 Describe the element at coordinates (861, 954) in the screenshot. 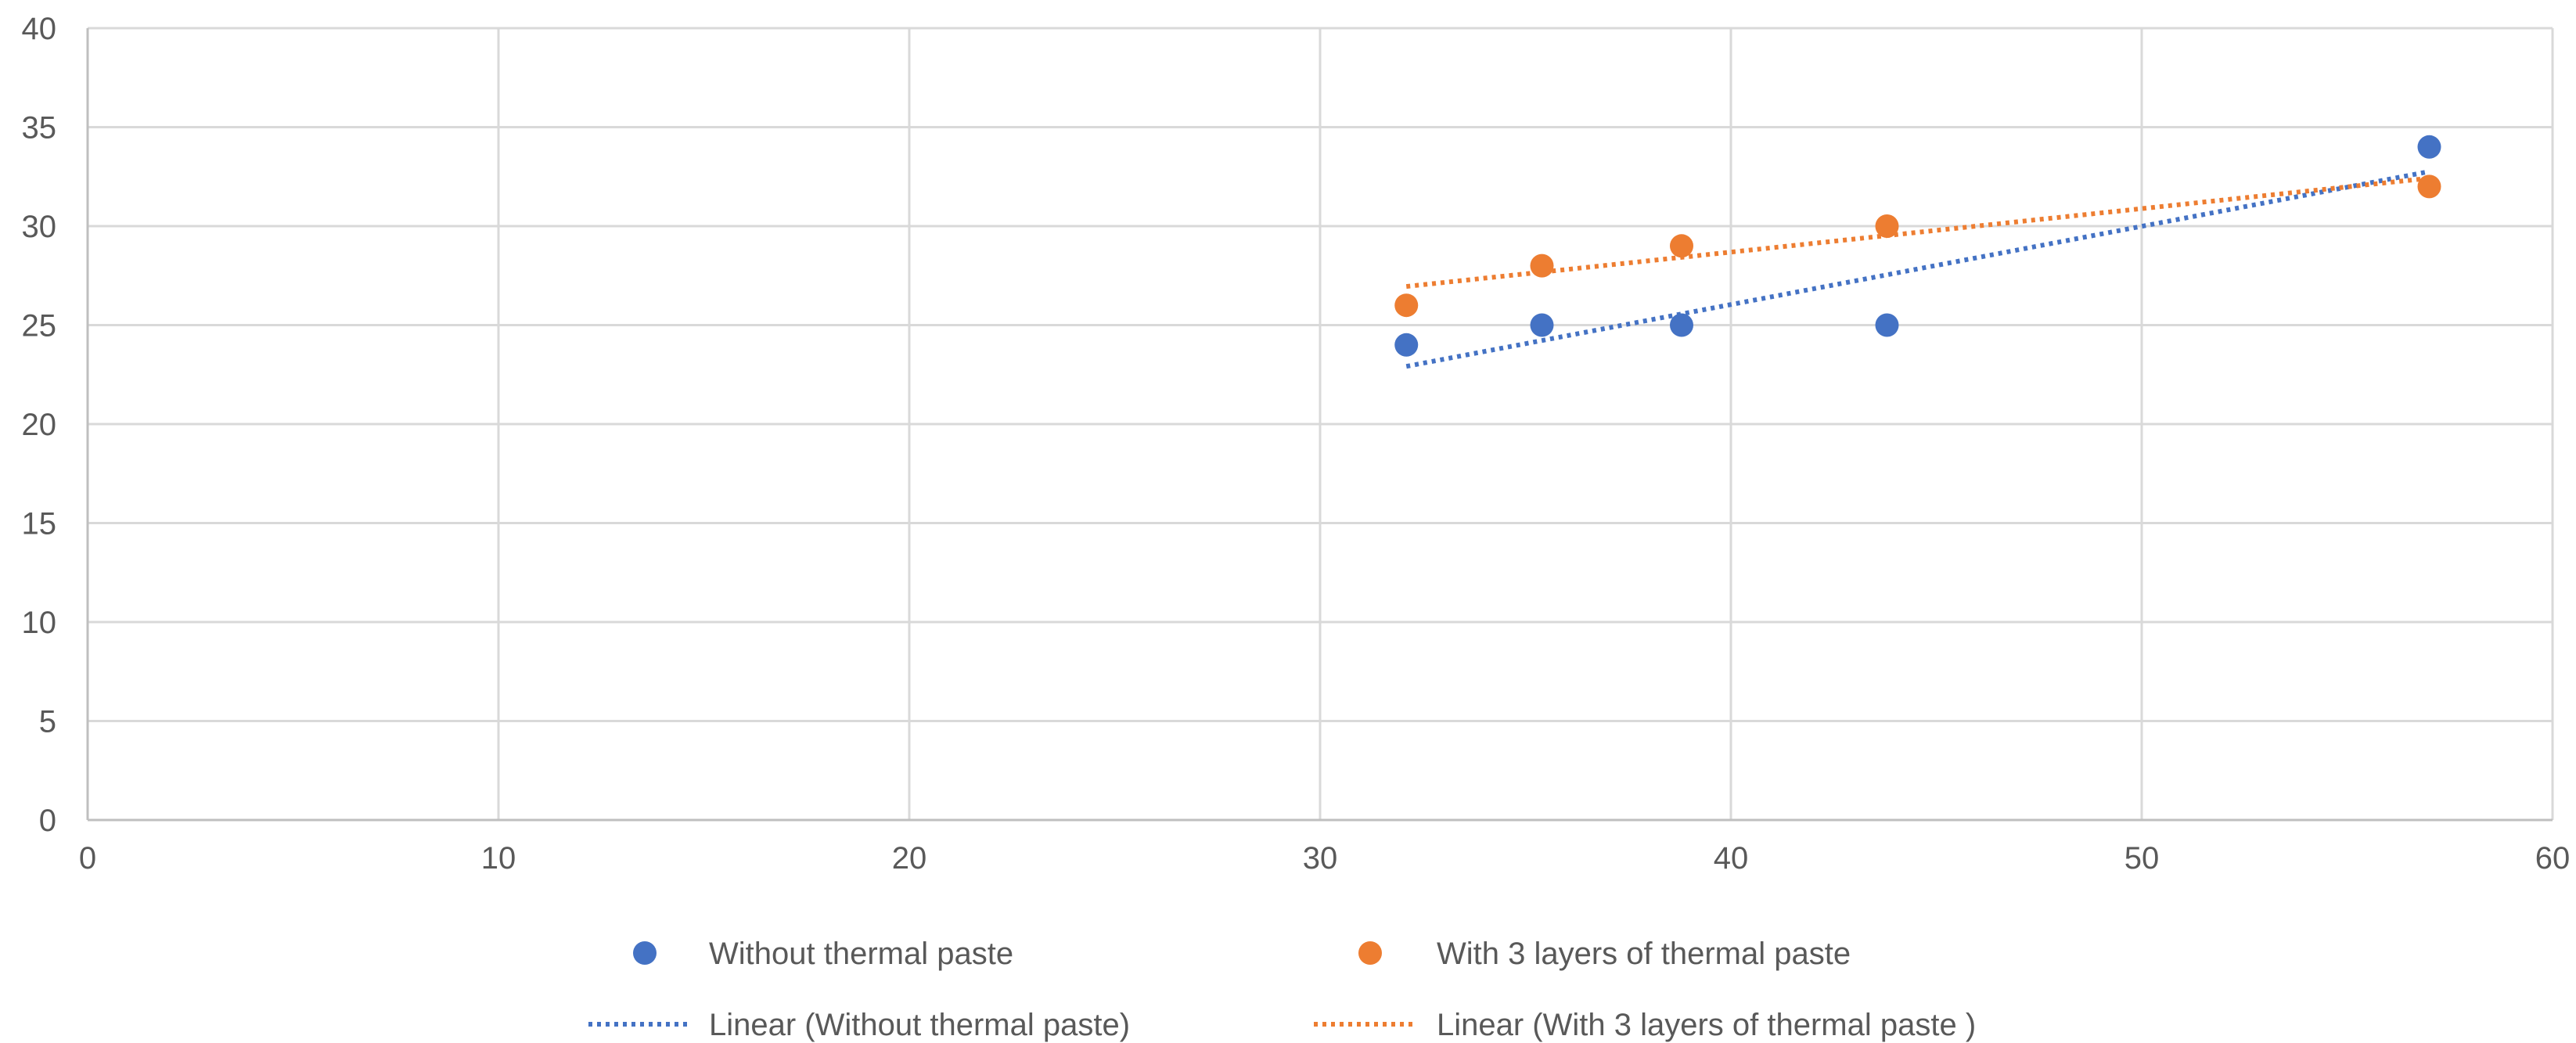

I see `legend-label-series-1: Without thermal paste` at that location.